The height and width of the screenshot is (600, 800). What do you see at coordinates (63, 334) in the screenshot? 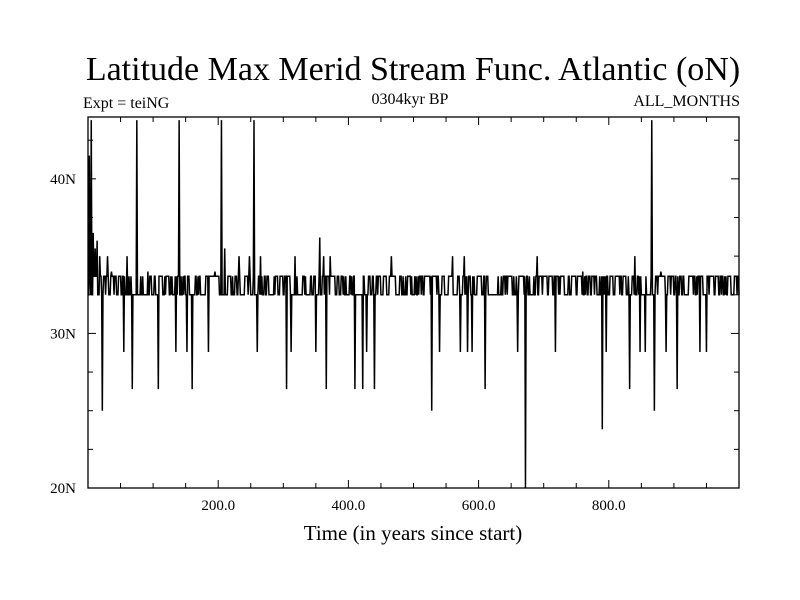
I see `y-tick-label: 30N` at bounding box center [63, 334].